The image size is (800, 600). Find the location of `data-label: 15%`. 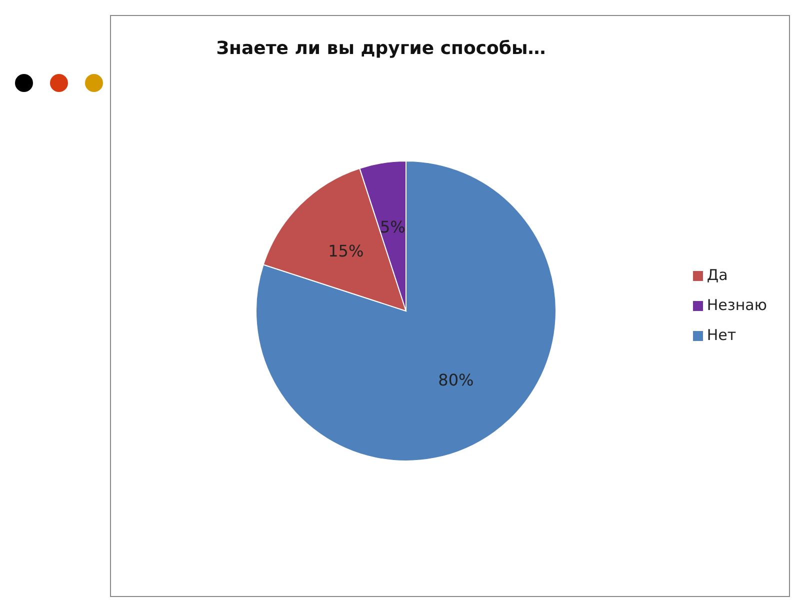

data-label: 15% is located at coordinates (346, 250).